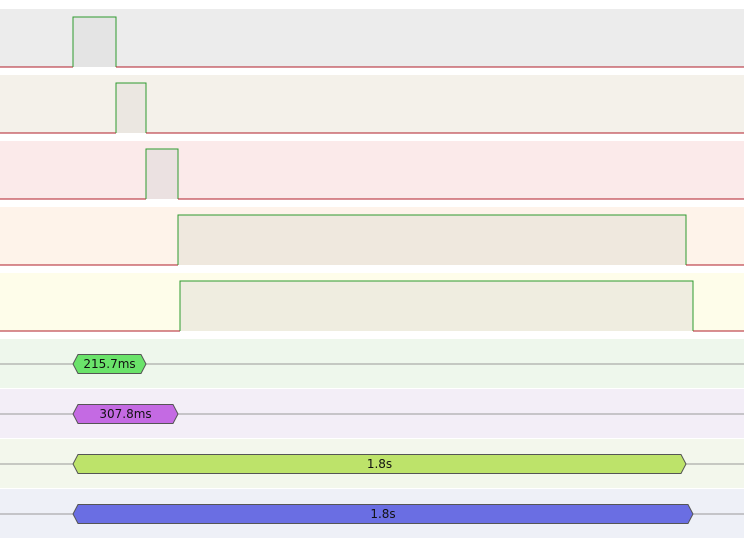  I want to click on bus-4-label: 1.8s, so click(382, 514).